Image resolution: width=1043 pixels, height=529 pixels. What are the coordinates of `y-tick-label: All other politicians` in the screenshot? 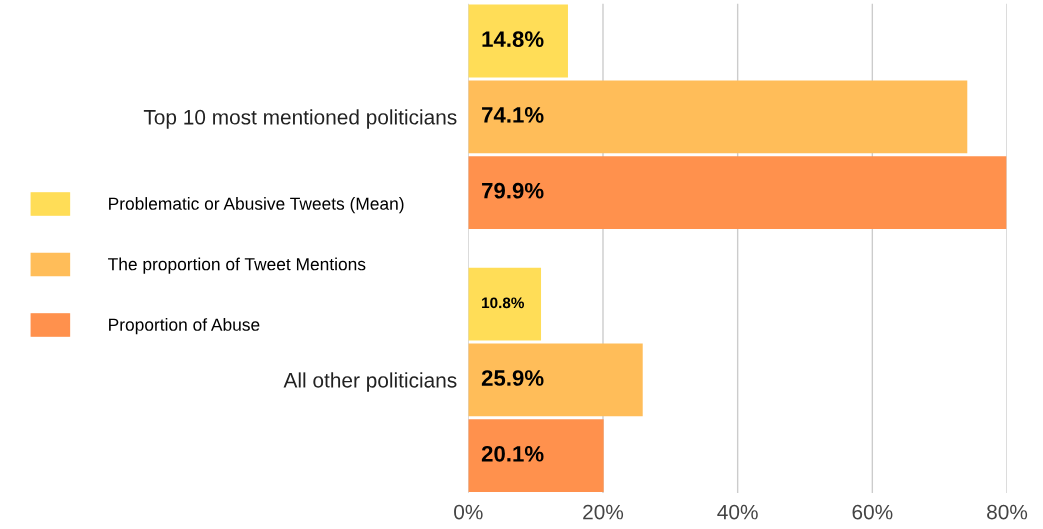 It's located at (370, 382).